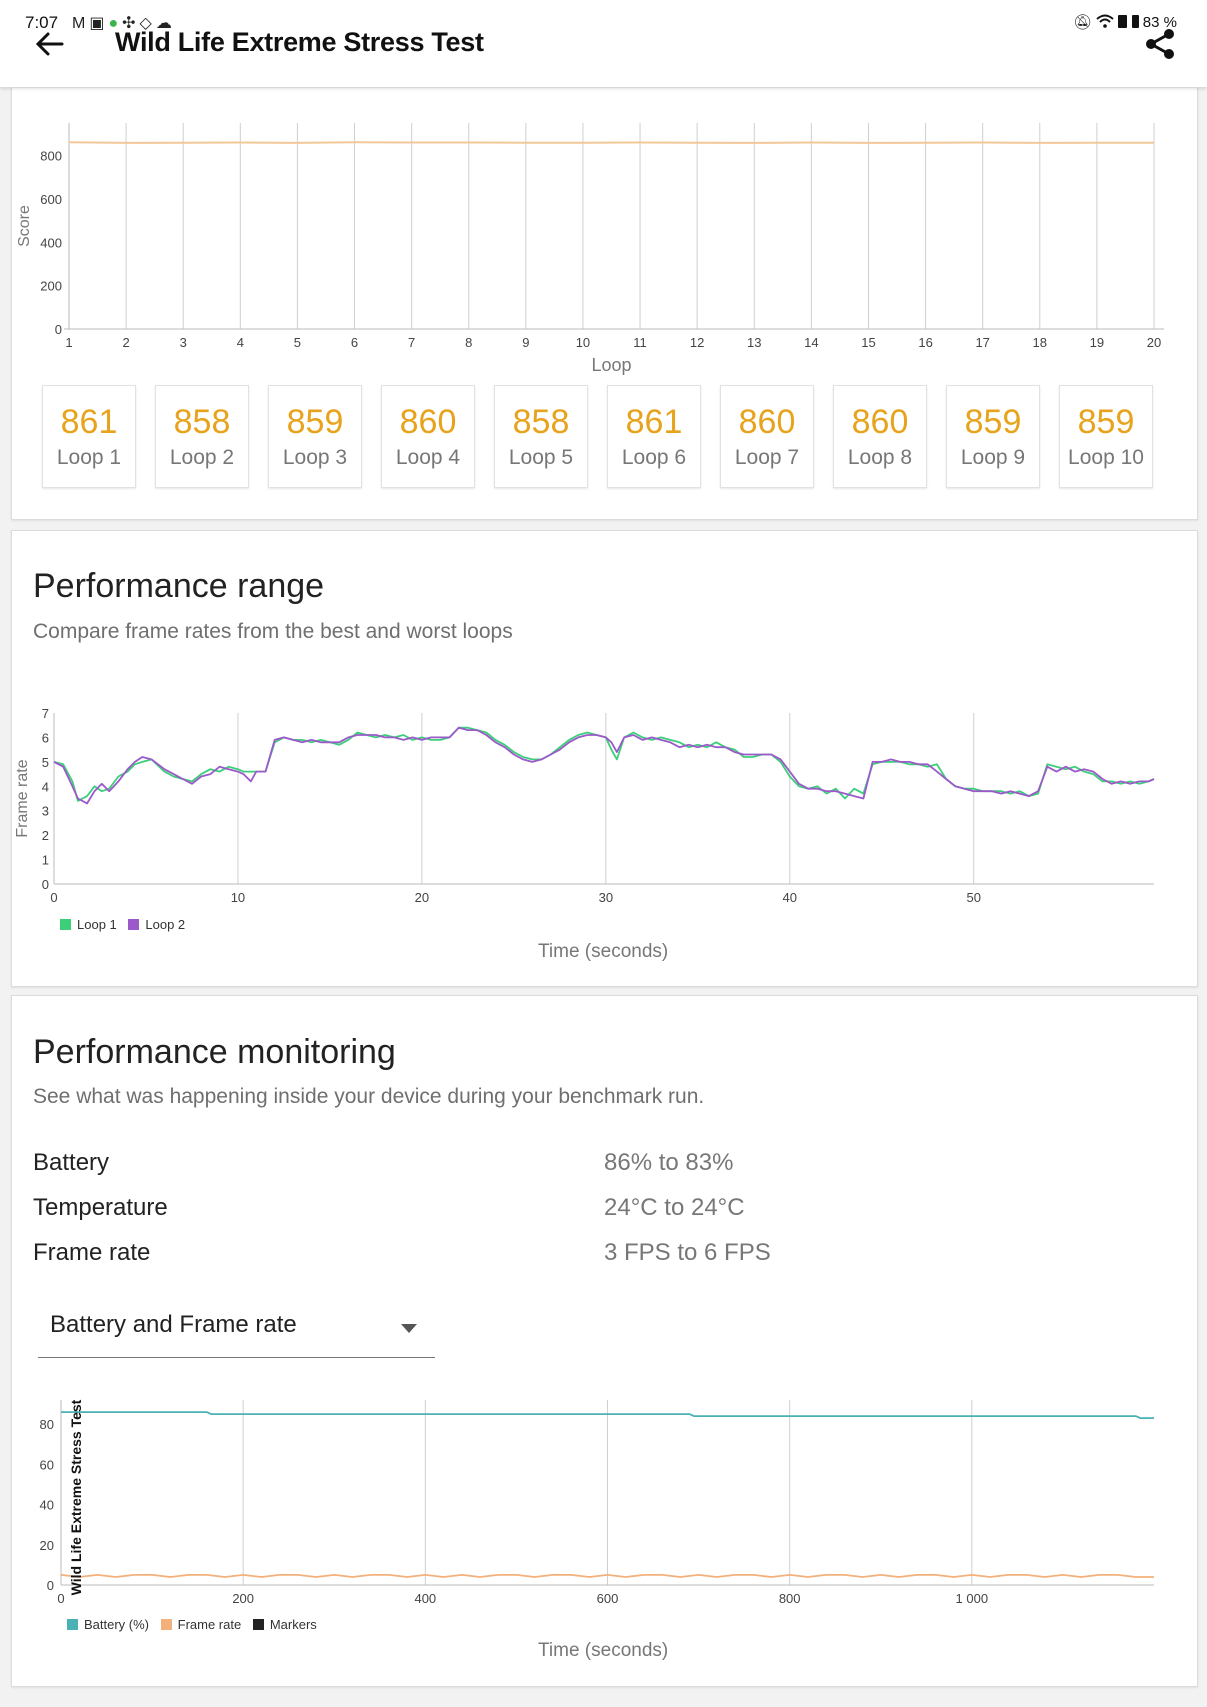 The height and width of the screenshot is (1707, 1207). What do you see at coordinates (99, 23) in the screenshot?
I see `calendar-icon: ▣` at bounding box center [99, 23].